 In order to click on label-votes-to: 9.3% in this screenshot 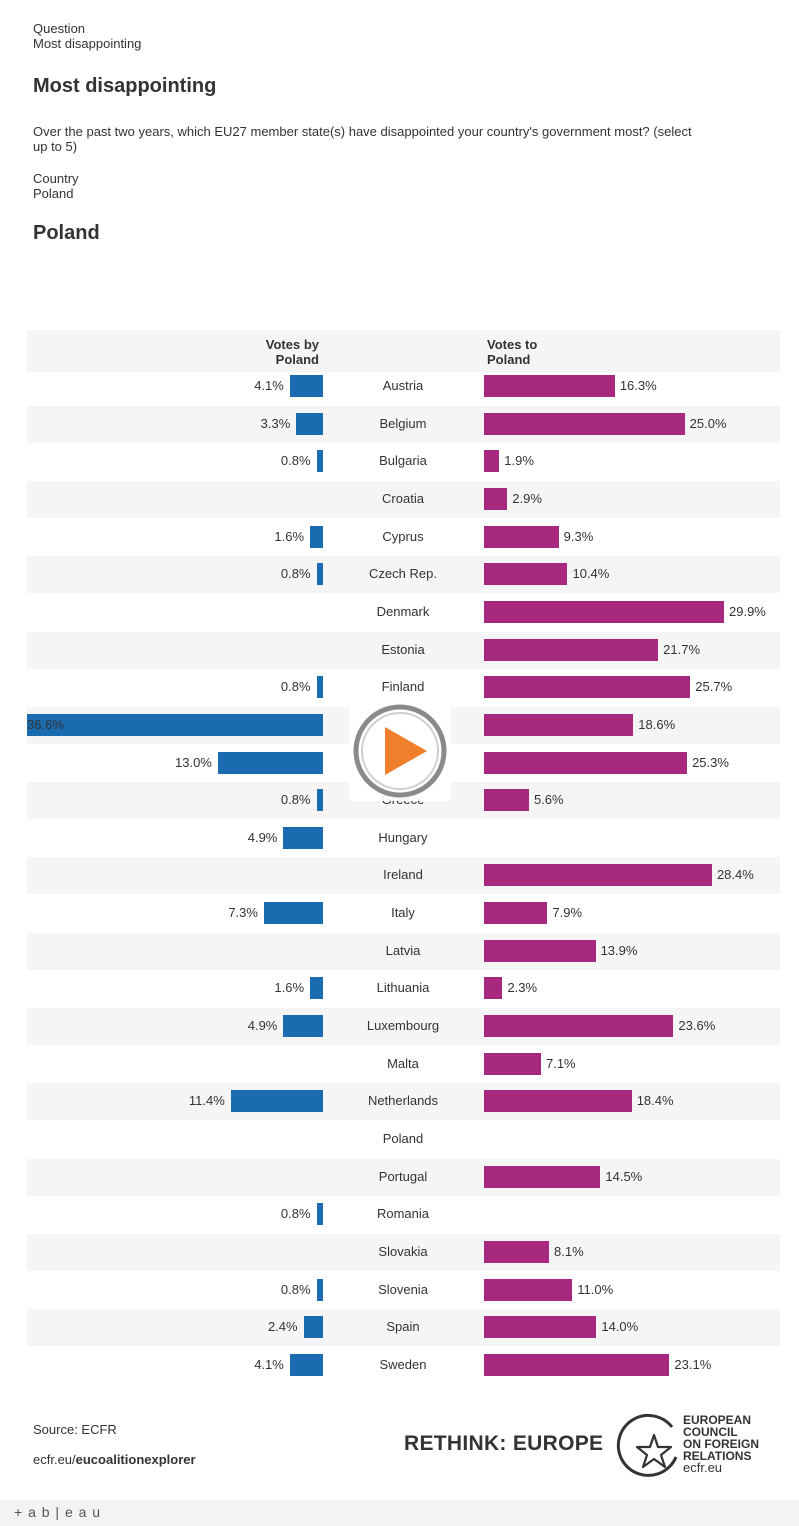, I will do `click(578, 536)`.